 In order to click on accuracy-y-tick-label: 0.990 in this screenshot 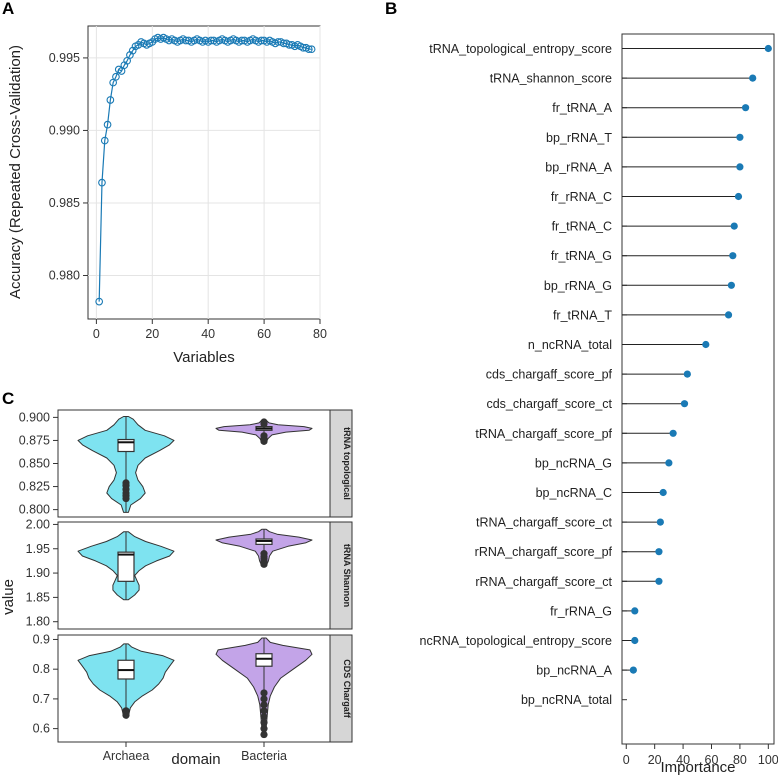, I will do `click(64, 130)`.